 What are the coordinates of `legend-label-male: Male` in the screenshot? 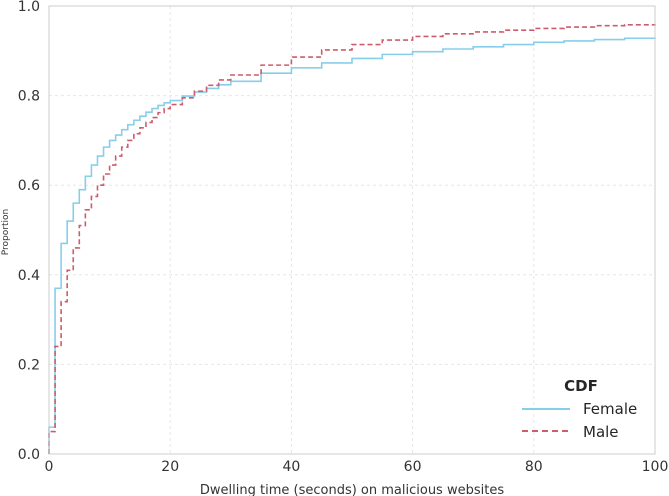 It's located at (601, 432).